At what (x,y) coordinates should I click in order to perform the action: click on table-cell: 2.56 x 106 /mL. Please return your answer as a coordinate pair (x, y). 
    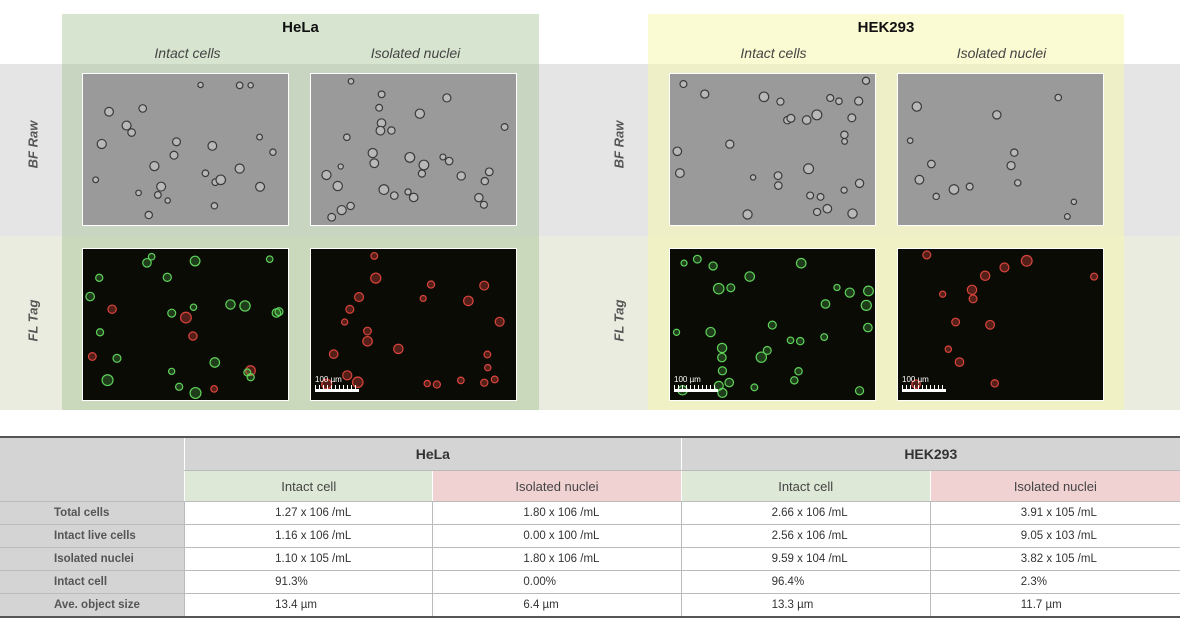
    Looking at the image, I should click on (805, 536).